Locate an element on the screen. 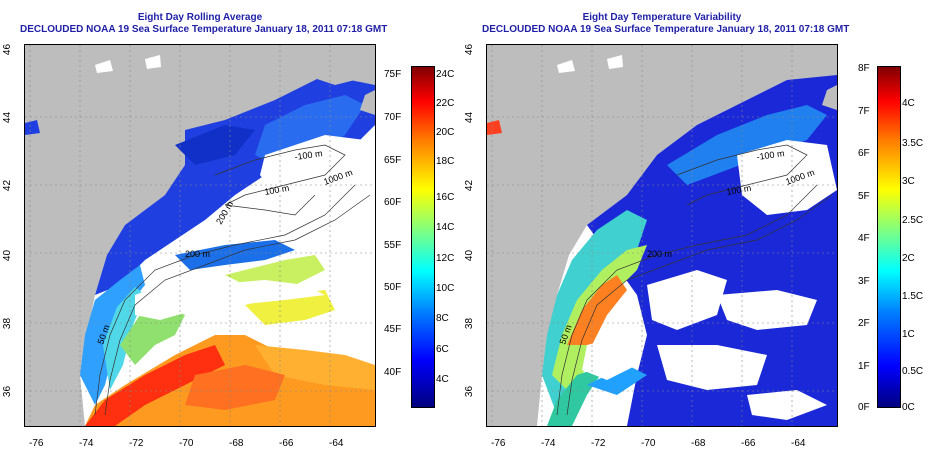  right-x-tick: -74 is located at coordinates (548, 443).